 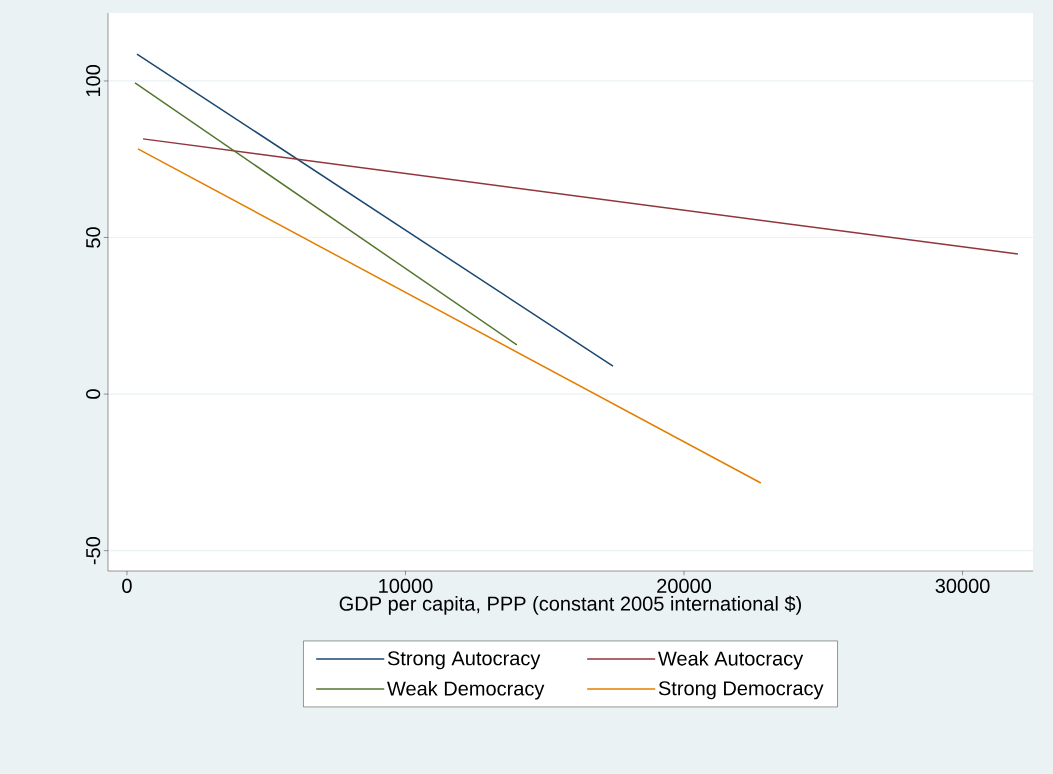 What do you see at coordinates (570, 605) in the screenshot?
I see `x-axis-title: GDP per capita, PPP (constant 2005 international $)` at bounding box center [570, 605].